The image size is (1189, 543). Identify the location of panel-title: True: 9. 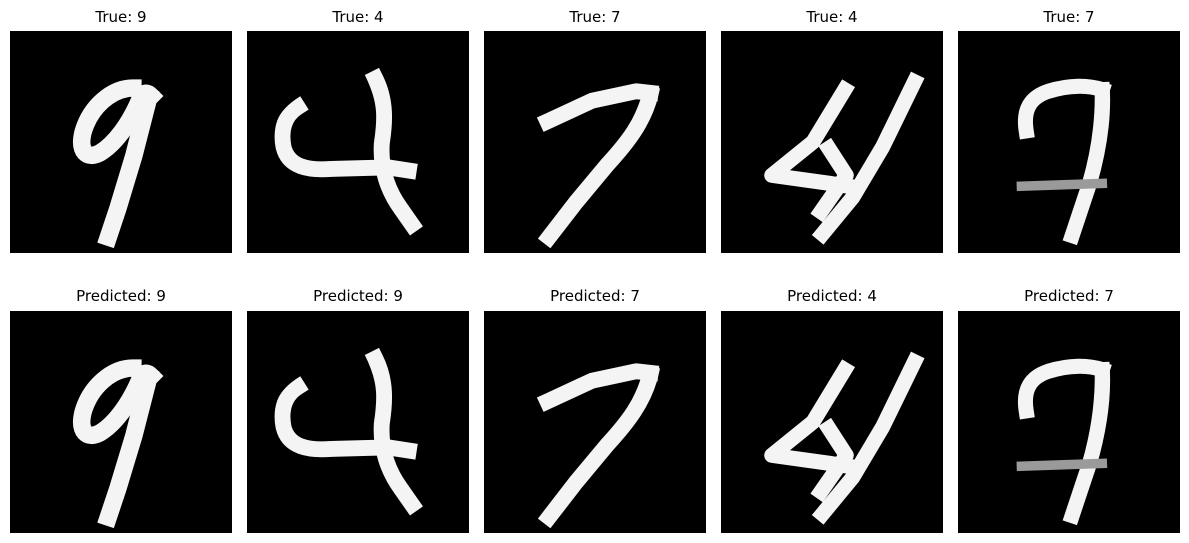
(121, 17).